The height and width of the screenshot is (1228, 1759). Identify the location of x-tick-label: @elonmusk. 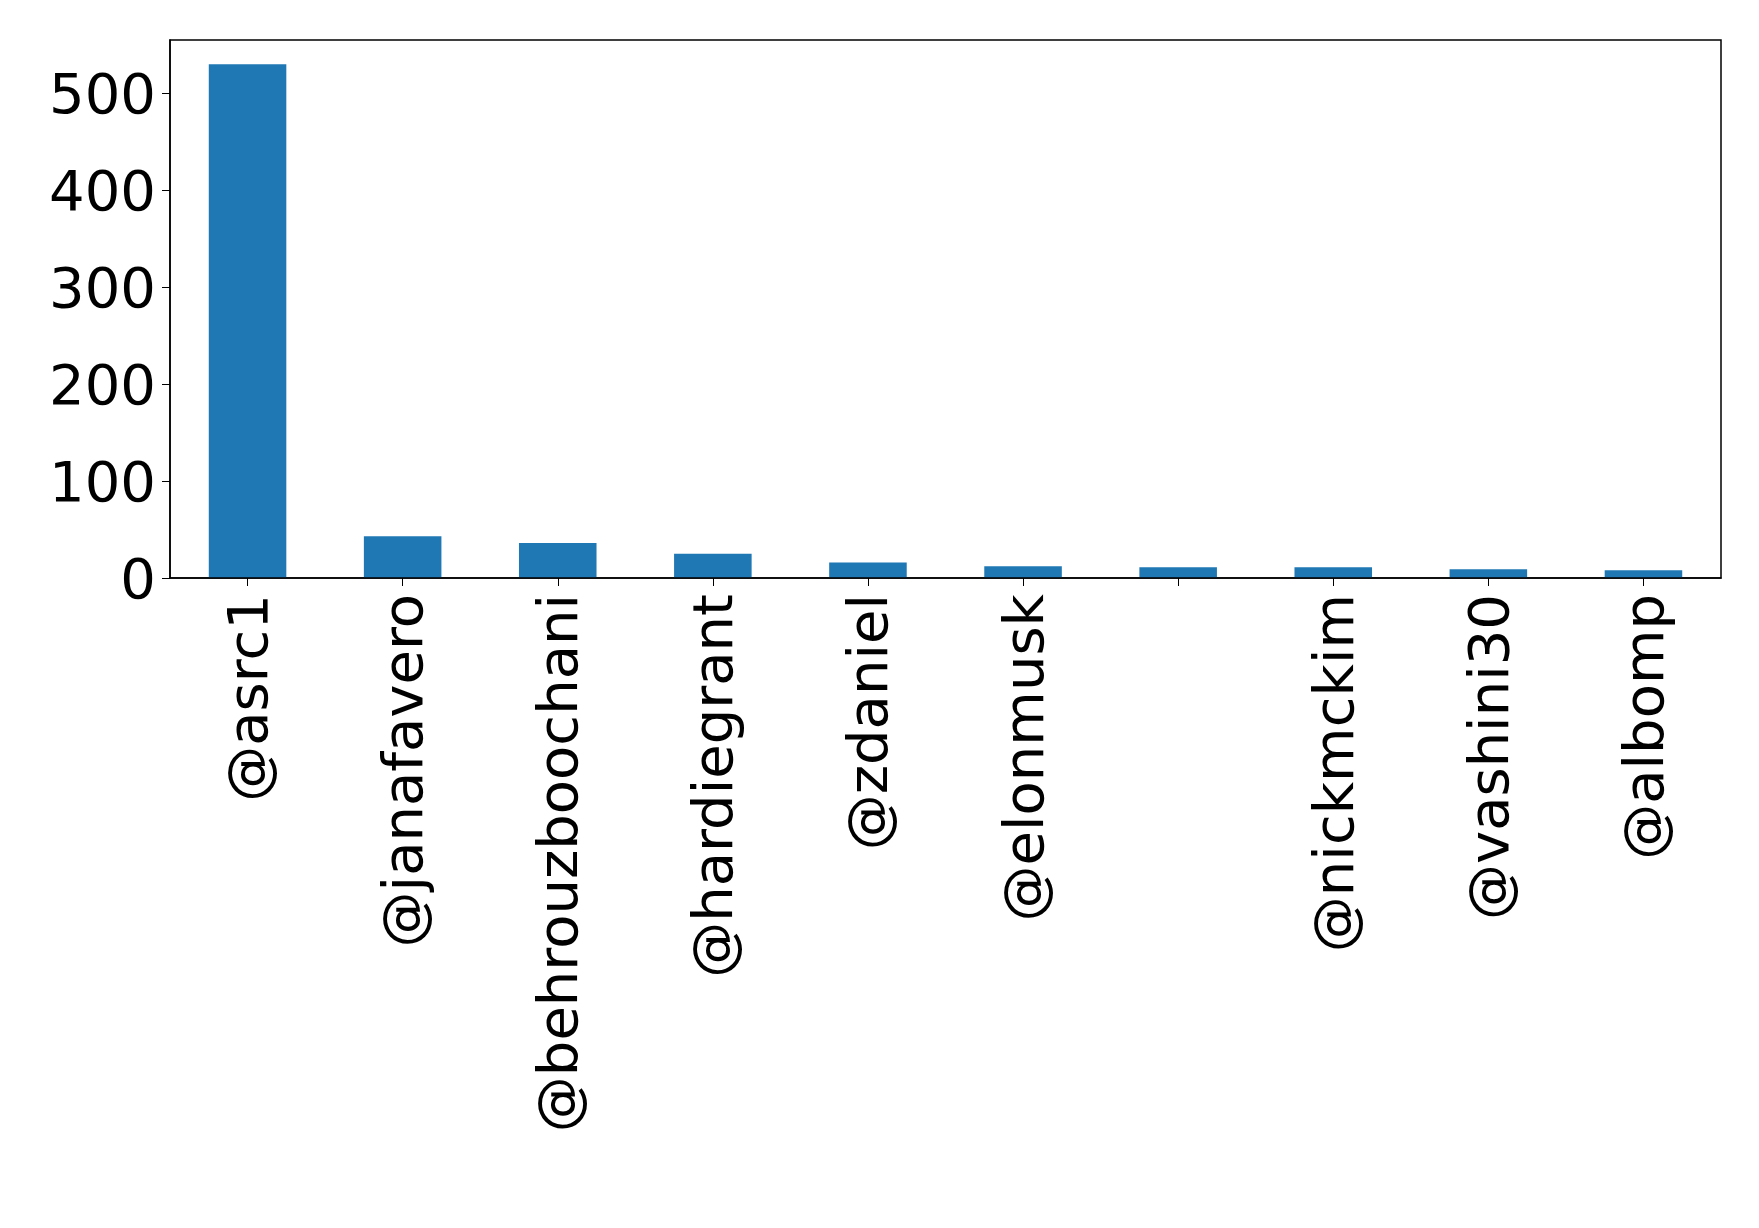
(1023, 757).